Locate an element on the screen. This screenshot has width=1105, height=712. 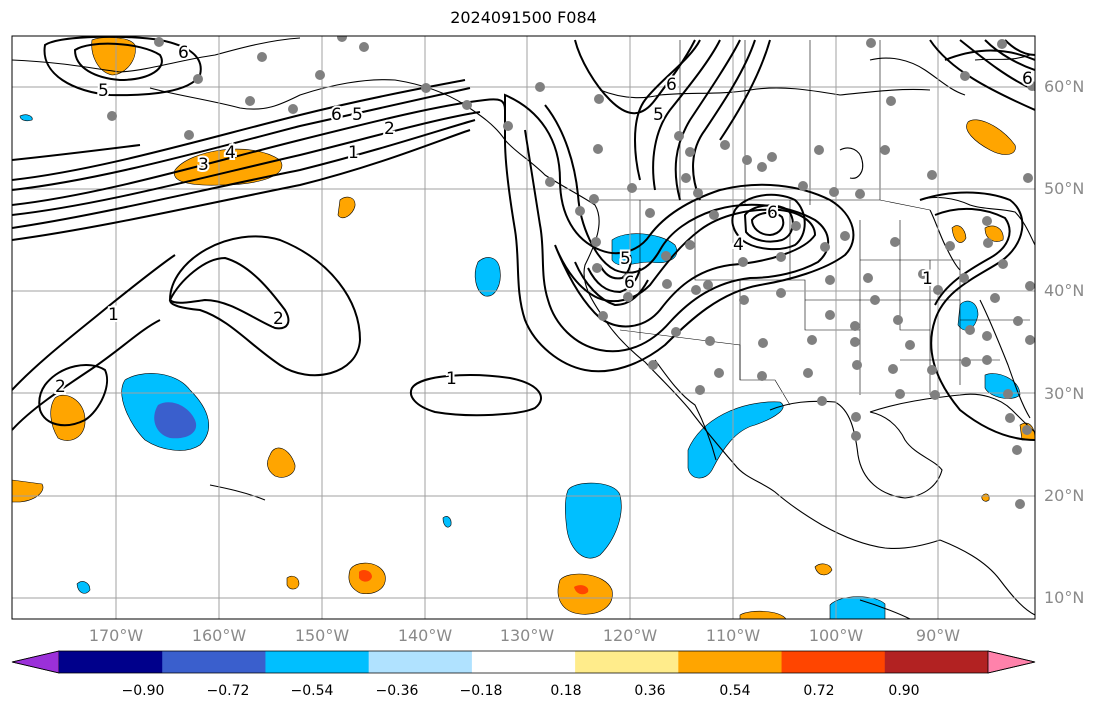
colorbar-frame is located at coordinates (523, 662).